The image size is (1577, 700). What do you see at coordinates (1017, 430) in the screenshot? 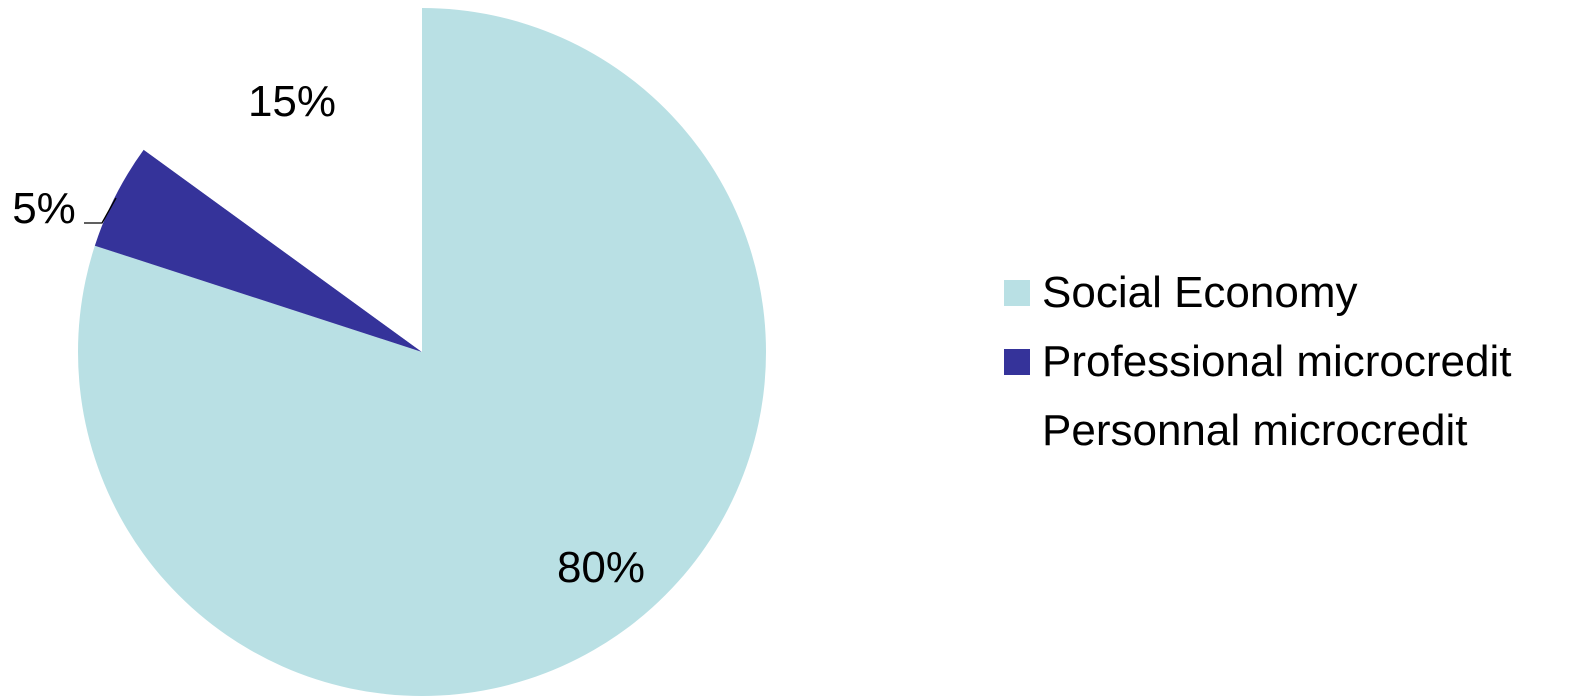
I see `legend-swatch-personnal-microcredit` at bounding box center [1017, 430].